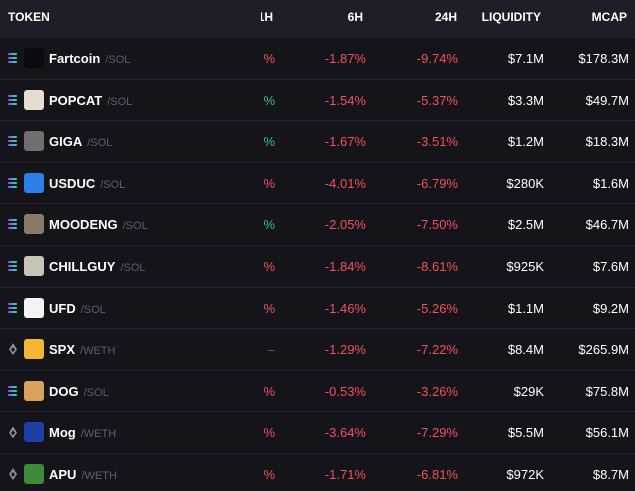  I want to click on chillguy-logo-icon, so click(34, 265).